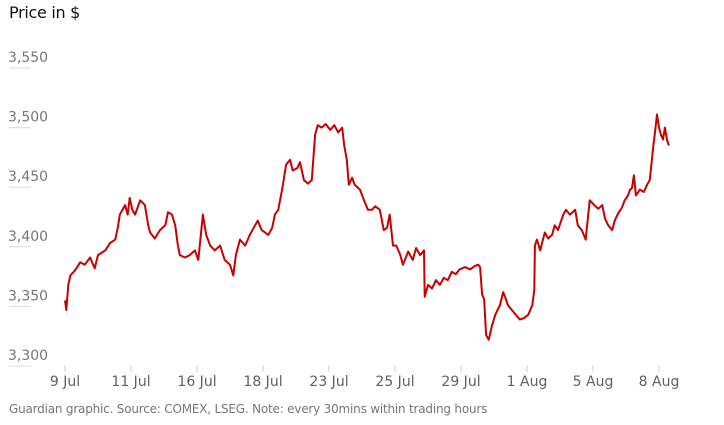 Image resolution: width=724 pixels, height=425 pixels. What do you see at coordinates (28, 118) in the screenshot?
I see `y-tick-label: 3,500` at bounding box center [28, 118].